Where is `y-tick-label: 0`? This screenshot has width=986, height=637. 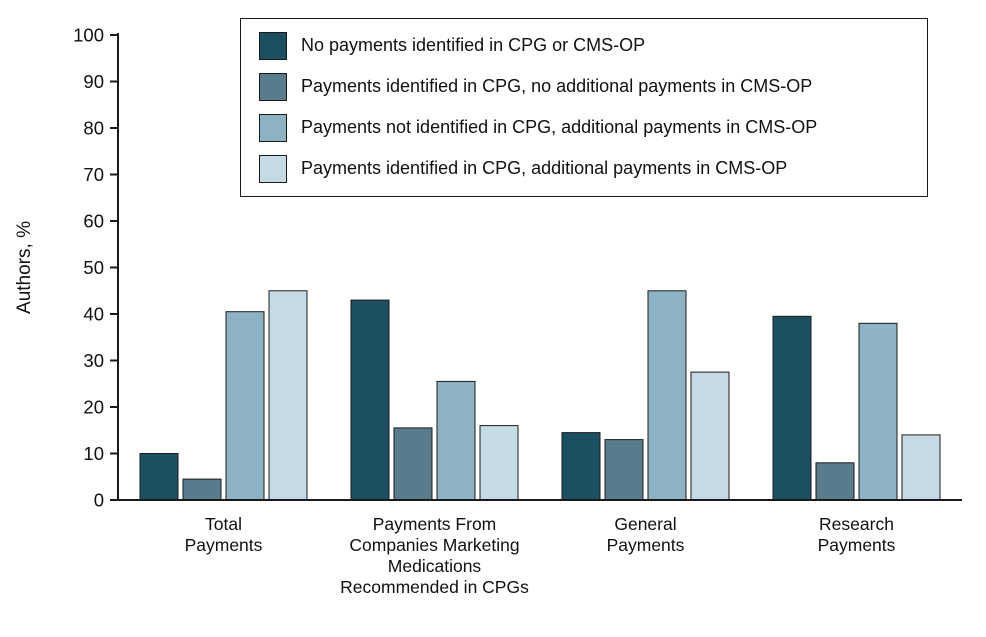 y-tick-label: 0 is located at coordinates (99, 500).